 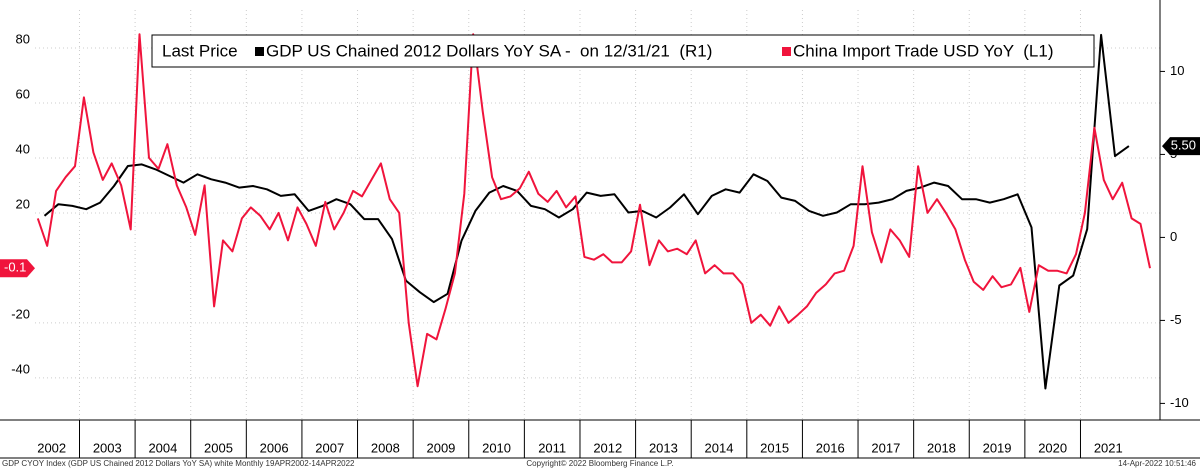 I want to click on y-tick-label: 80, so click(x=23, y=38).